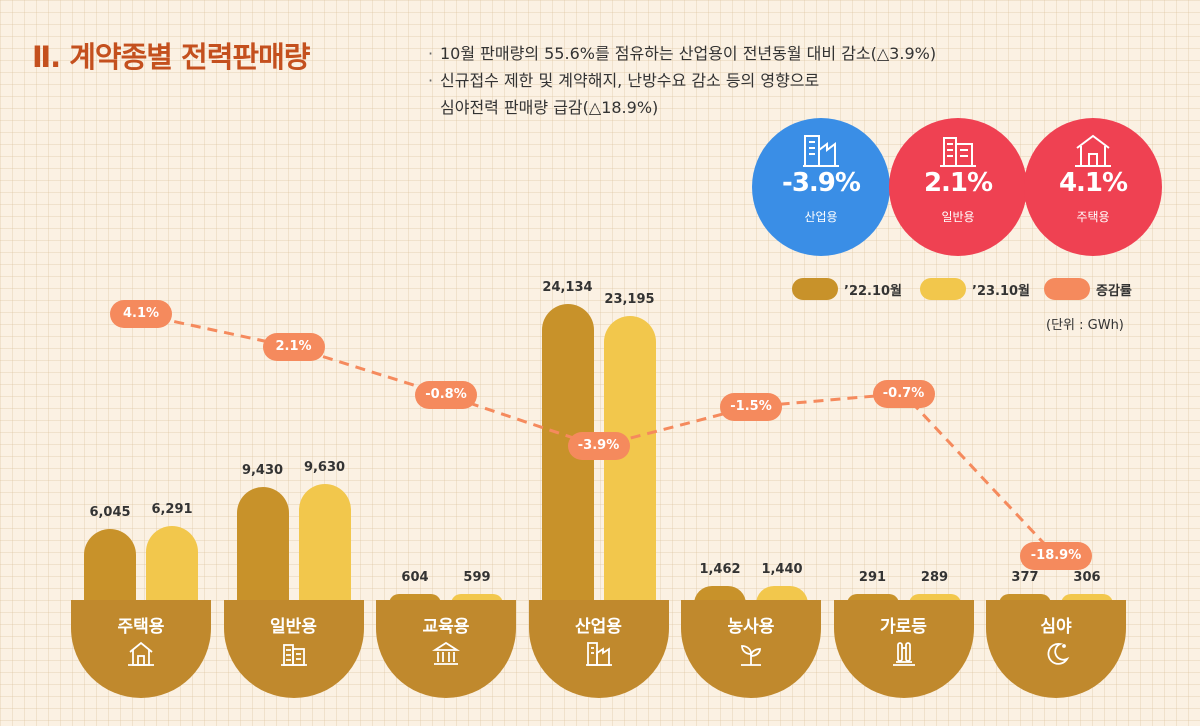 This screenshot has width=1200, height=726. What do you see at coordinates (1087, 577) in the screenshot?
I see `value-label: 306` at bounding box center [1087, 577].